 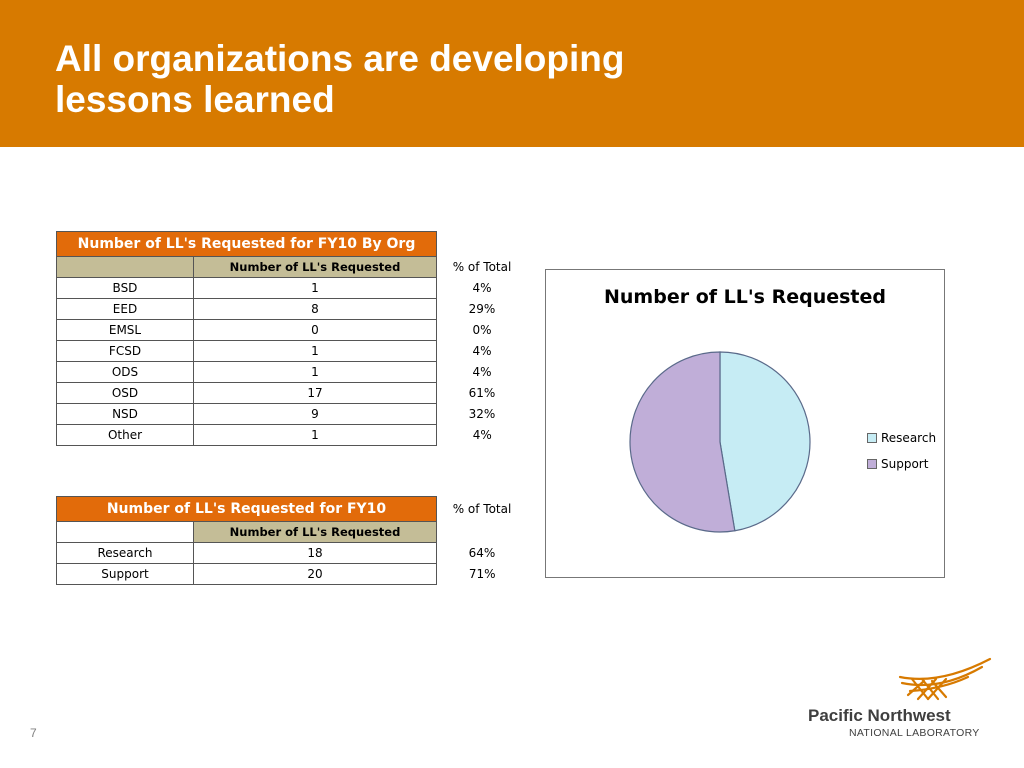 I want to click on row-label: BSD, so click(x=125, y=288).